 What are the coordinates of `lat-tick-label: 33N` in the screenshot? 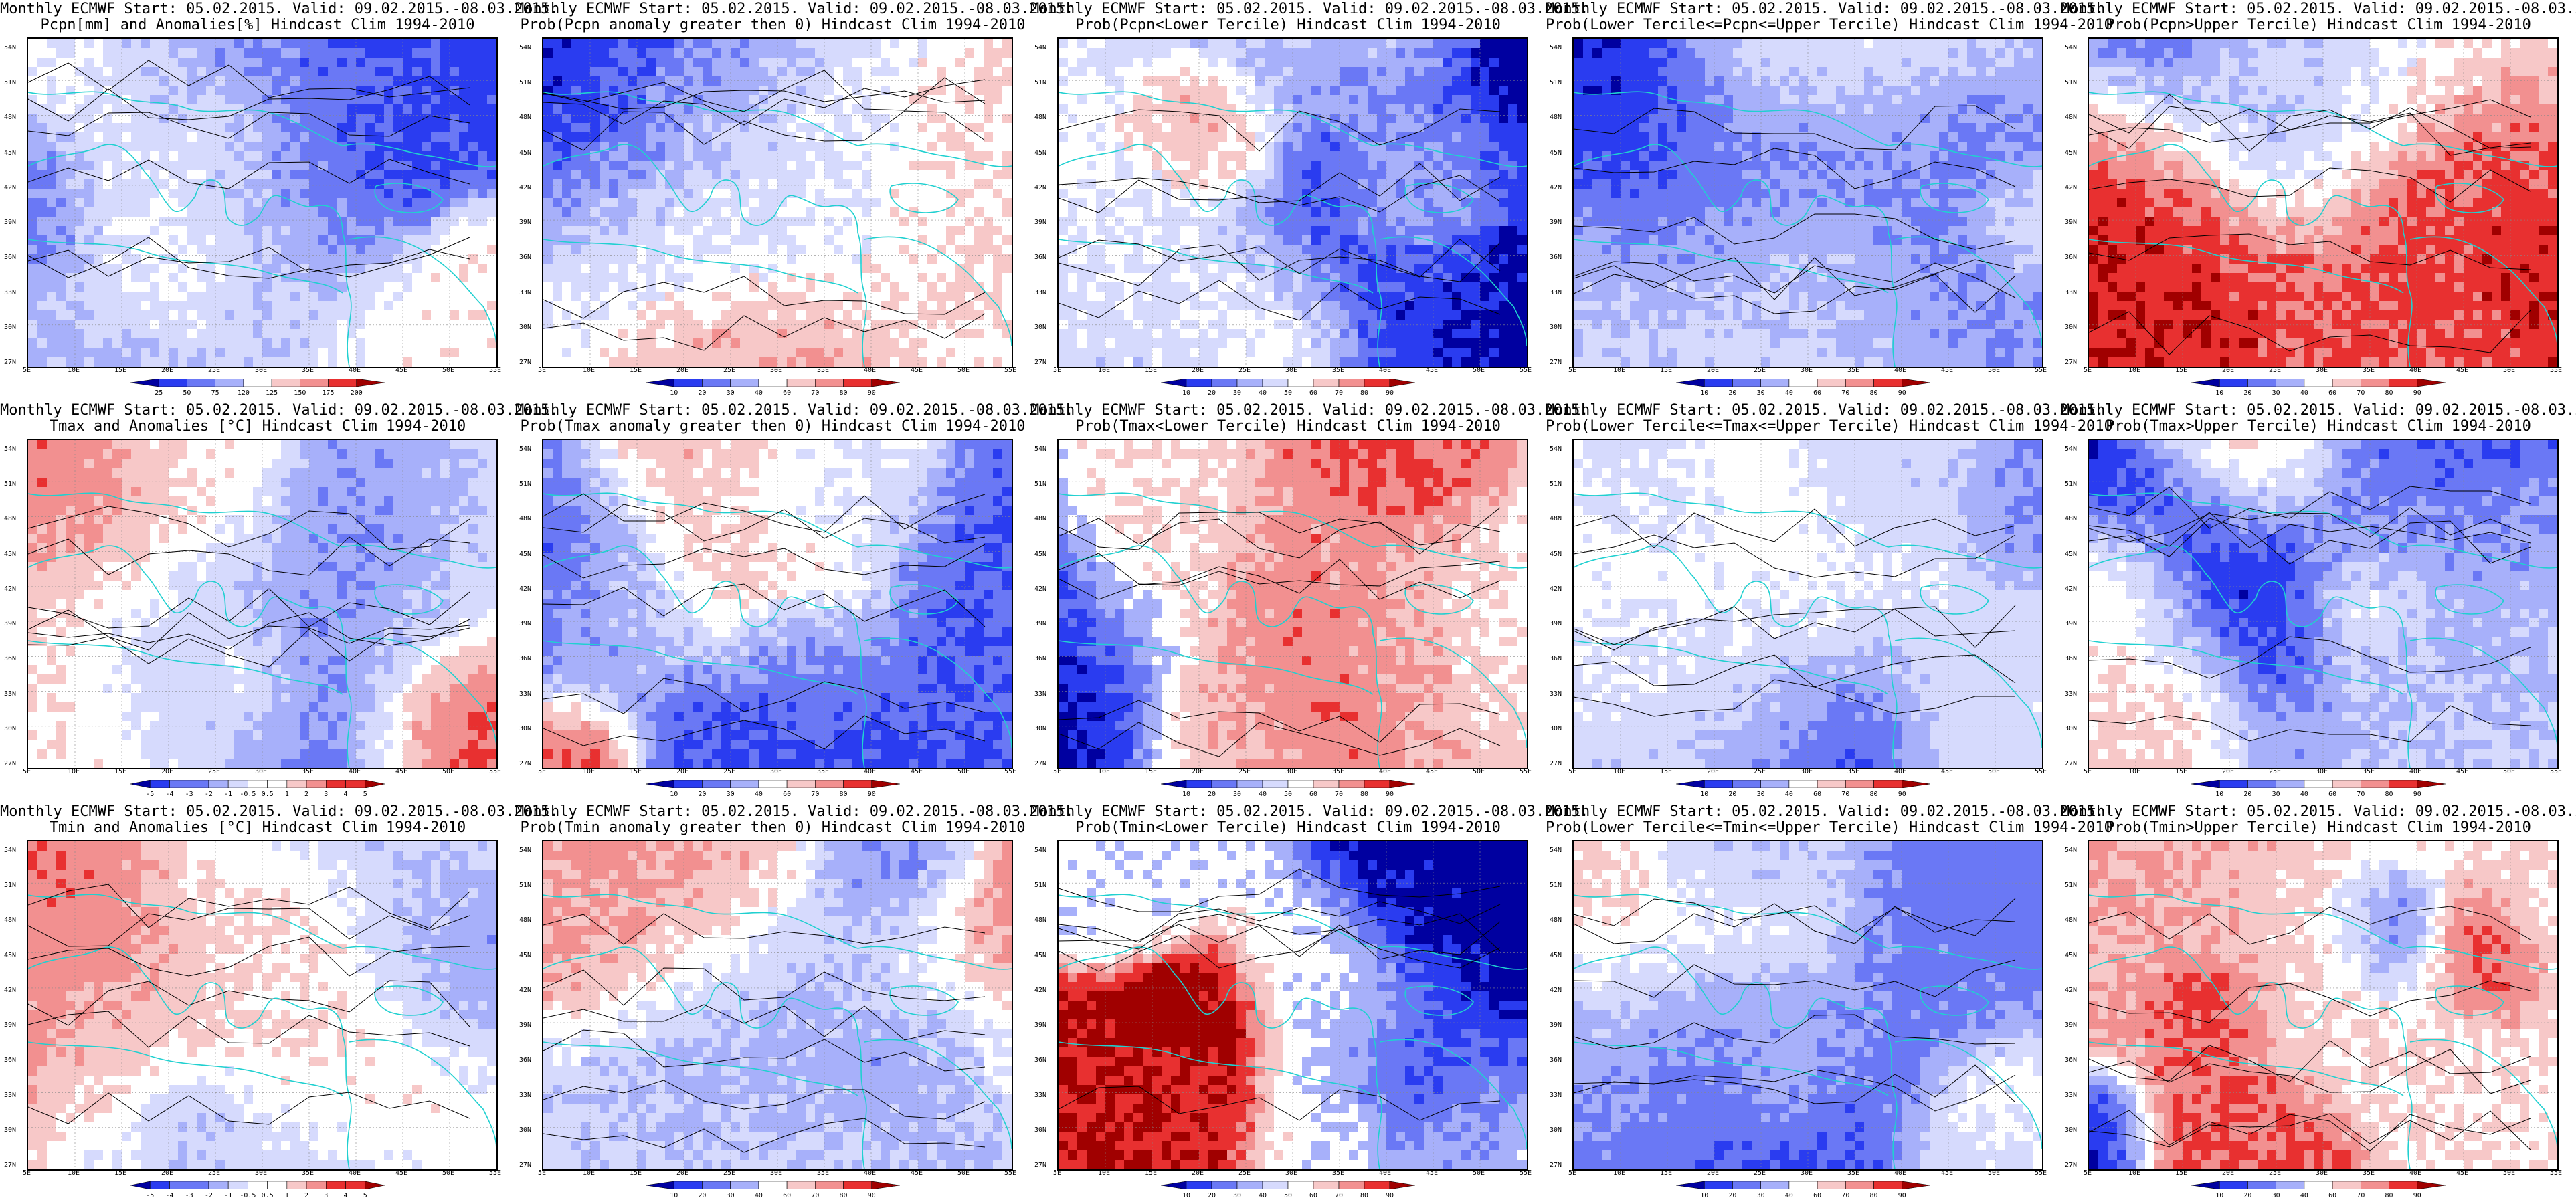 It's located at (1556, 292).